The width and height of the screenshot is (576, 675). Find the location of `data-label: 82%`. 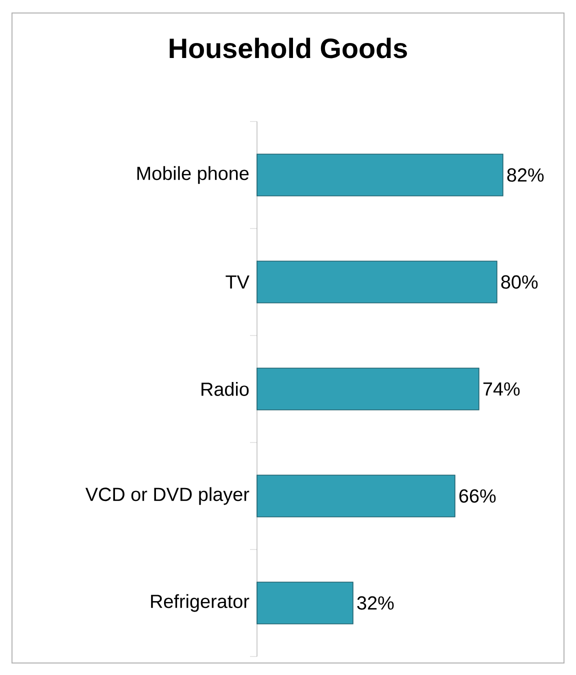

data-label: 82% is located at coordinates (525, 175).